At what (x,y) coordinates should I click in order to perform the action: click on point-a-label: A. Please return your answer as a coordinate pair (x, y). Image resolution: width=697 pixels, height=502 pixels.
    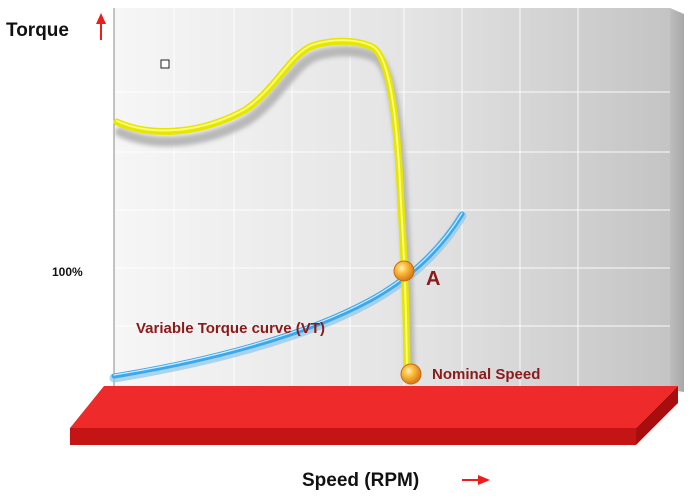
    Looking at the image, I should click on (433, 279).